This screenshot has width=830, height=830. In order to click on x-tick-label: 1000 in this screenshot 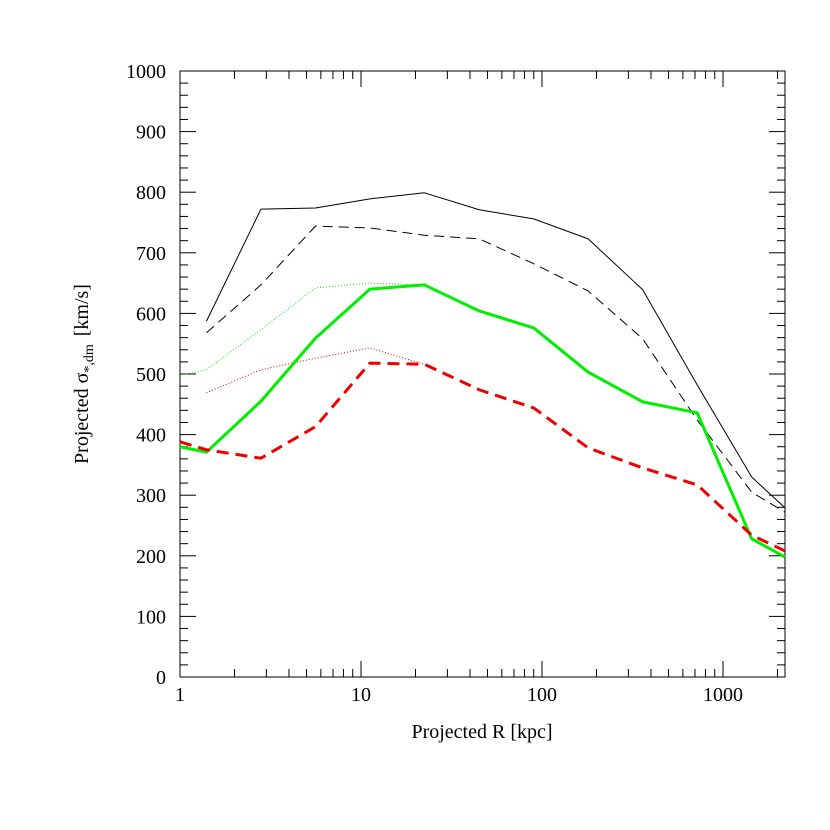, I will do `click(723, 695)`.